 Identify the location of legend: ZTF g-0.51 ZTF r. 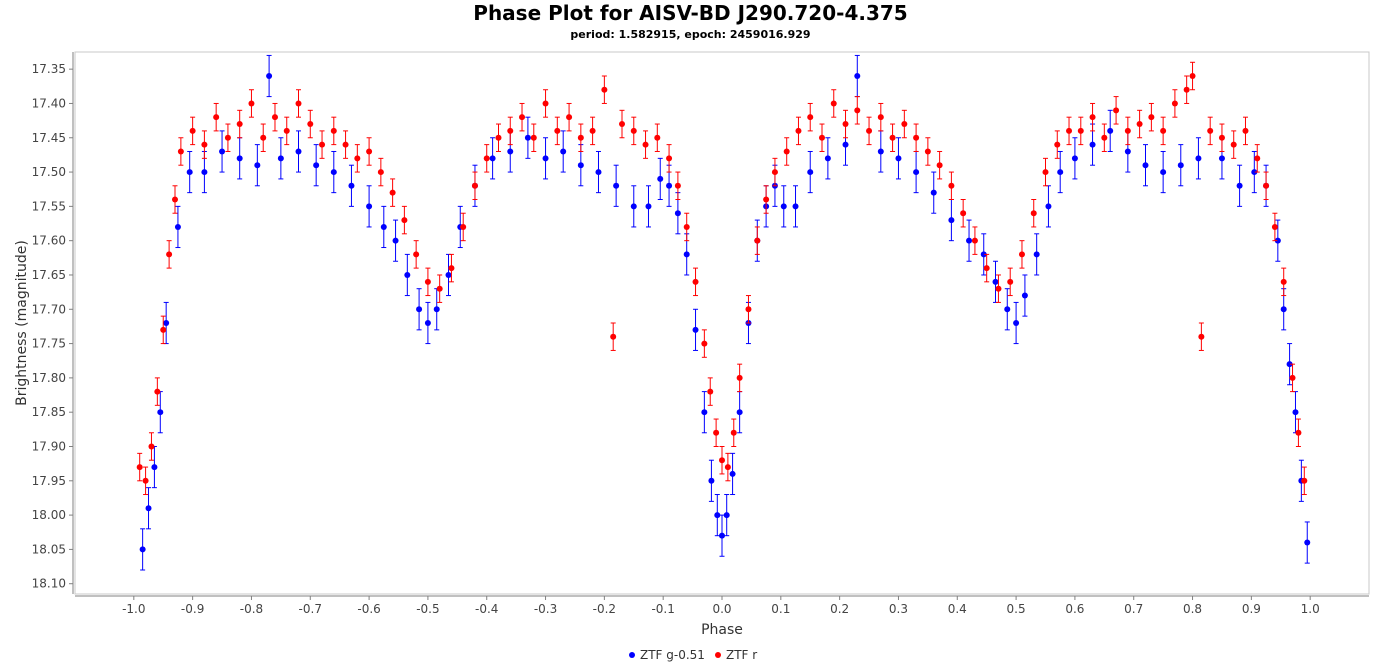
(693, 655).